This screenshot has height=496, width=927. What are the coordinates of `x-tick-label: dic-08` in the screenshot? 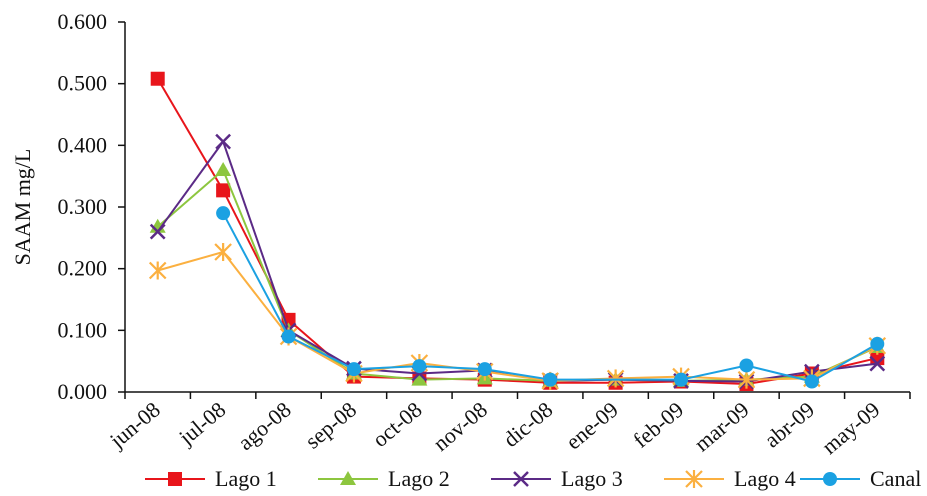 It's located at (527, 424).